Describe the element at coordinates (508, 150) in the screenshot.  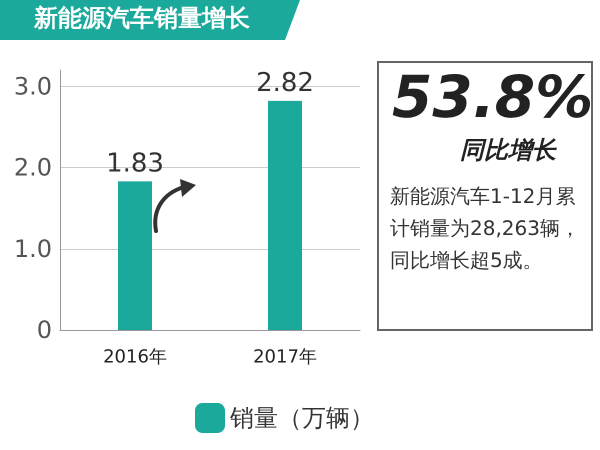
I see `text: 同比增长` at that location.